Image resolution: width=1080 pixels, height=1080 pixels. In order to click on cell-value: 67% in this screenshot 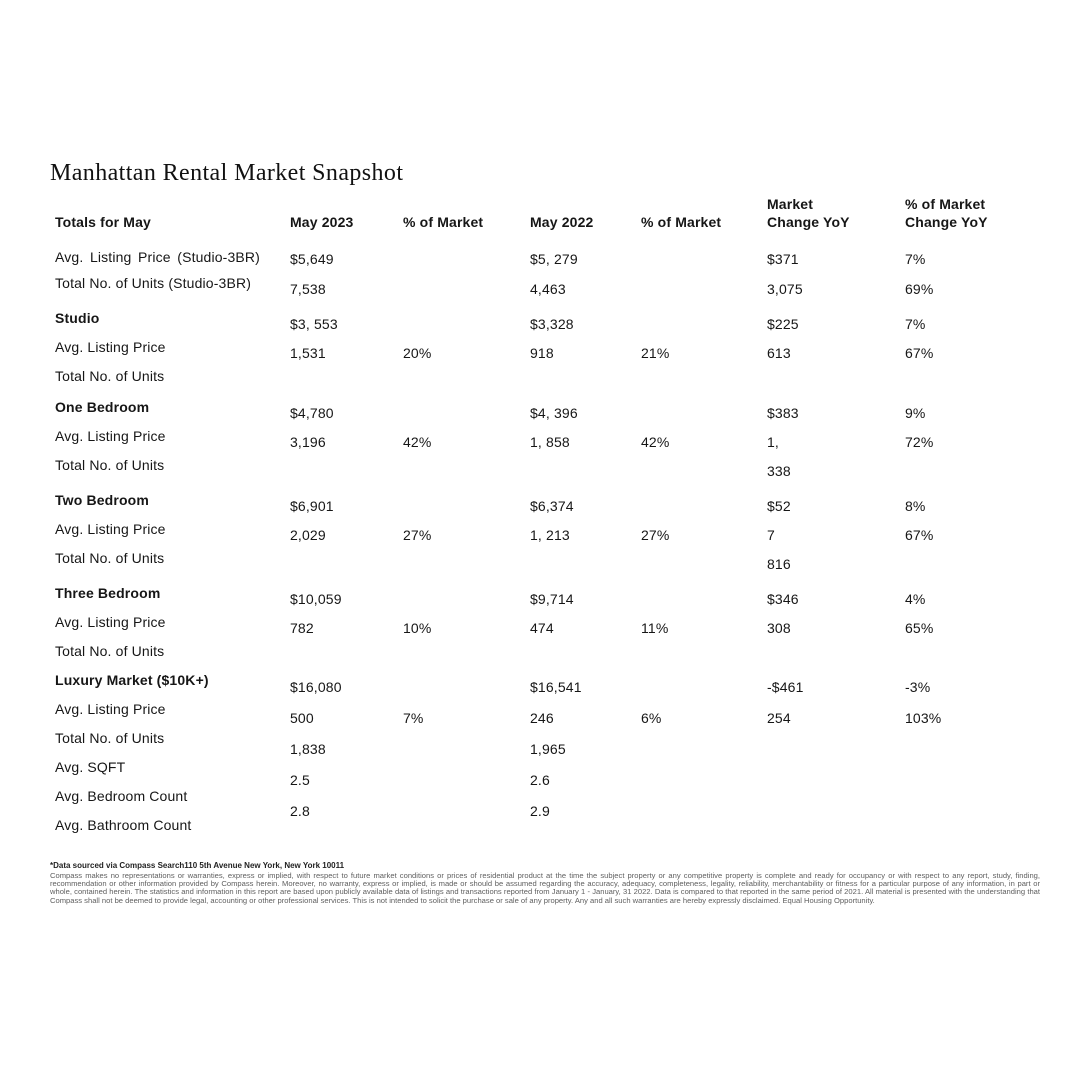, I will do `click(919, 353)`.